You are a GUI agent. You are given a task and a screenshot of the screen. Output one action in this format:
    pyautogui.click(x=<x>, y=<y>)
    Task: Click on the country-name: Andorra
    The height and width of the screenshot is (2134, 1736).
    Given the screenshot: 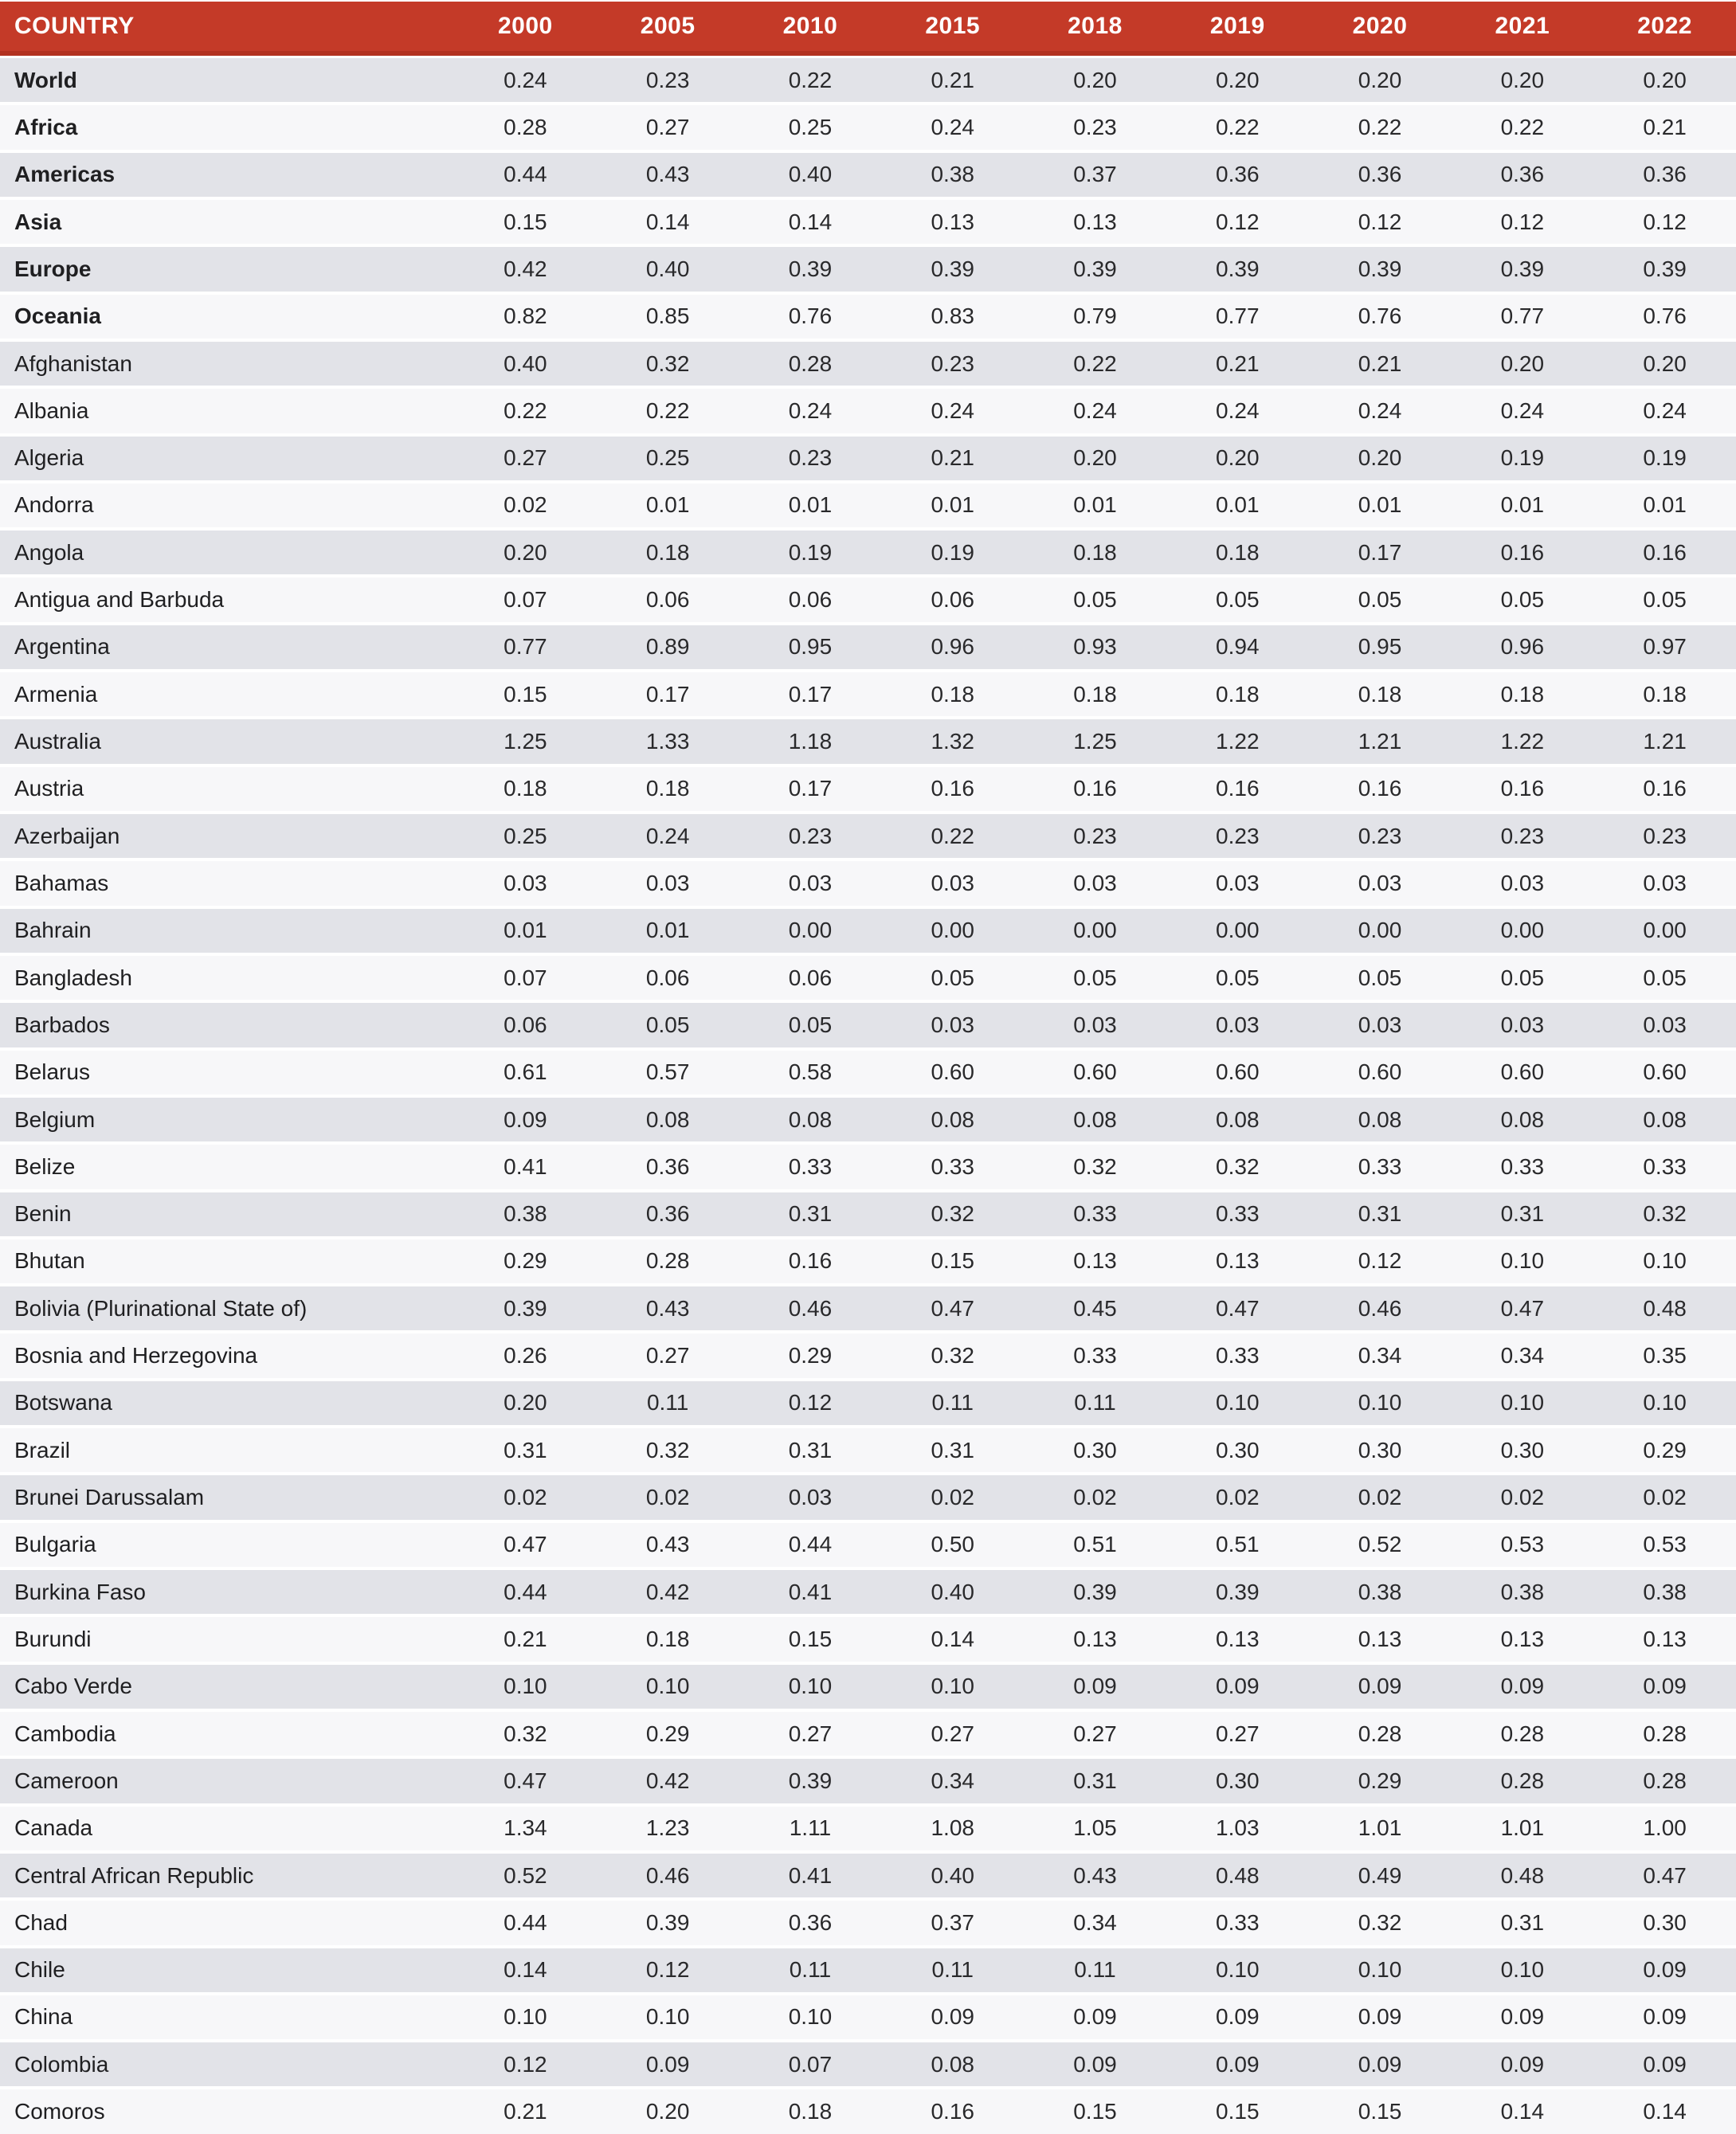 What is the action you would take?
    pyautogui.click(x=54, y=505)
    